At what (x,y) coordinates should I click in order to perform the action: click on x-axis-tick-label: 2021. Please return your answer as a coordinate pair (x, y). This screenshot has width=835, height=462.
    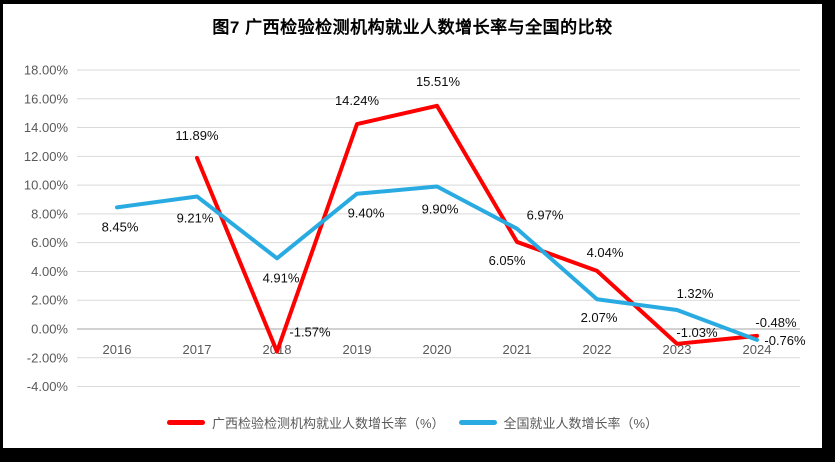
    Looking at the image, I should click on (517, 349).